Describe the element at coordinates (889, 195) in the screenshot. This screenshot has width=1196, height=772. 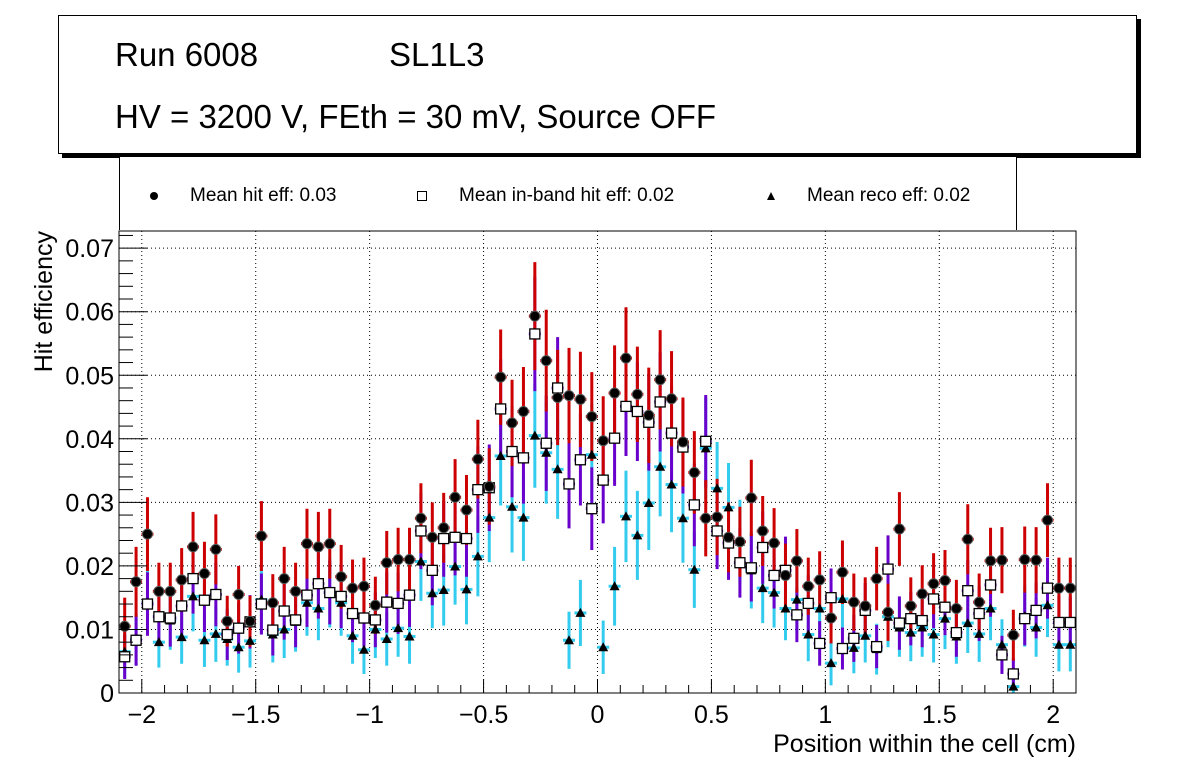
I see `legend-label: Mean reco eff: 0.02` at that location.